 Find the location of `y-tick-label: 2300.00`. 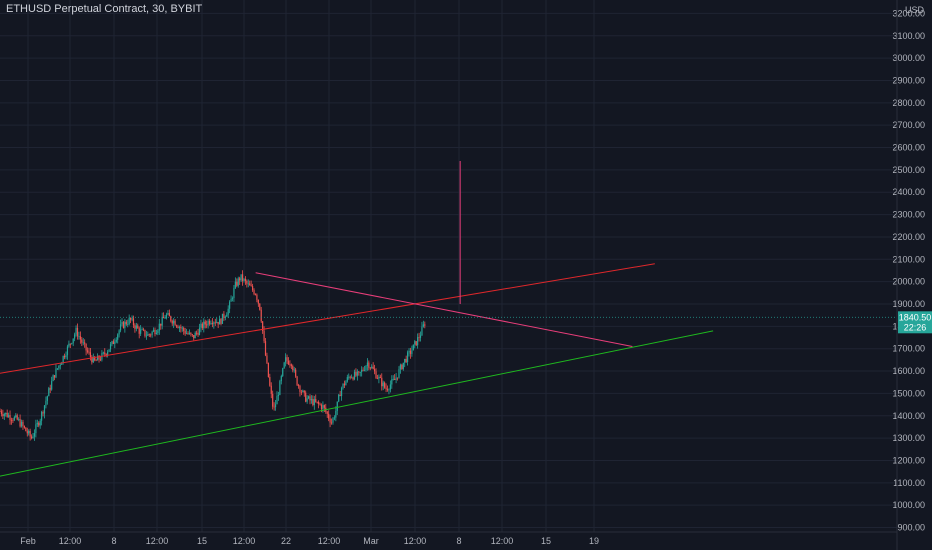

y-tick-label: 2300.00 is located at coordinates (908, 215).